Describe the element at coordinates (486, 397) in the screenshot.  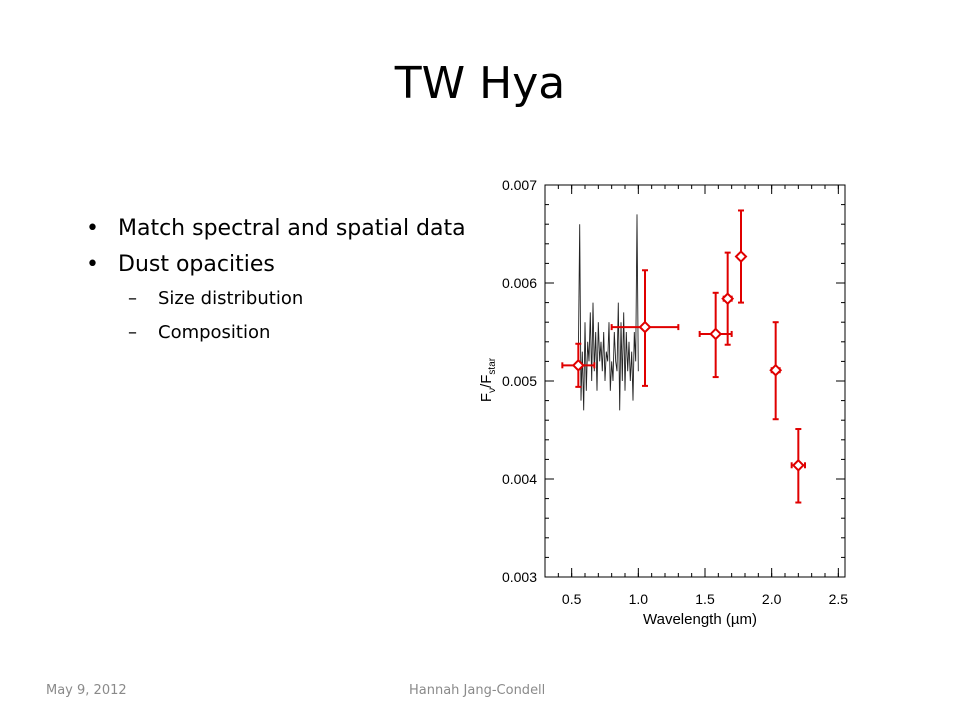
I see `y-axis-label-main: F` at that location.